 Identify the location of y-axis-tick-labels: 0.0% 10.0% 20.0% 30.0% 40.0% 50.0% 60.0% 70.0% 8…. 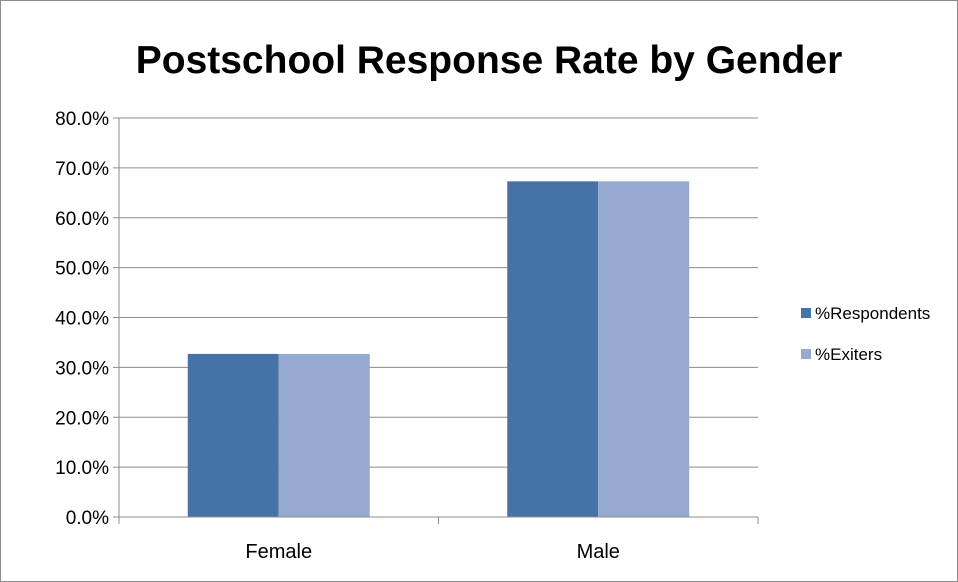
(82, 319).